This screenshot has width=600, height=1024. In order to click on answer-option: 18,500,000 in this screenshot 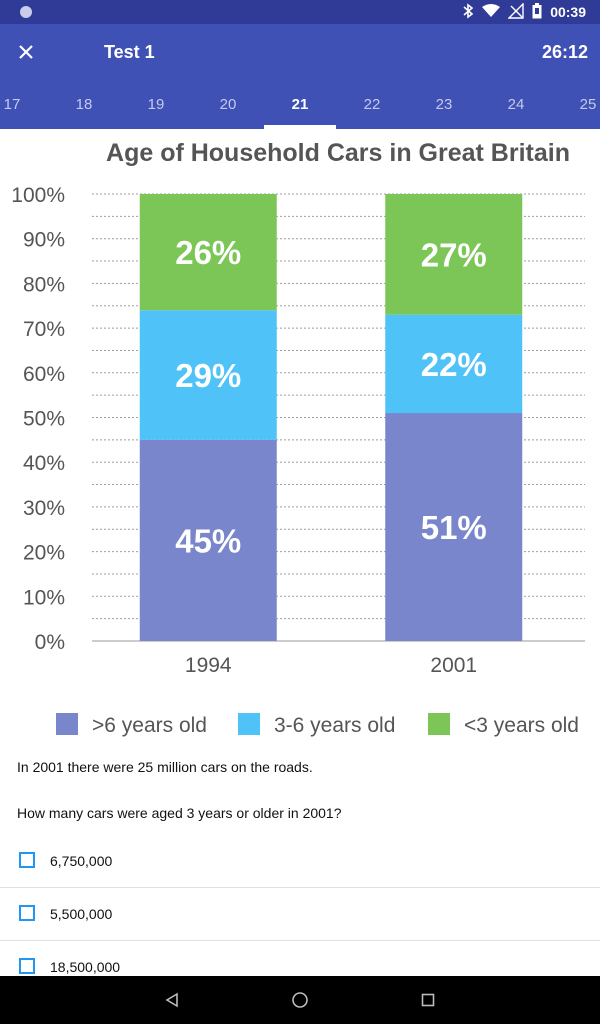, I will do `click(300, 967)`.